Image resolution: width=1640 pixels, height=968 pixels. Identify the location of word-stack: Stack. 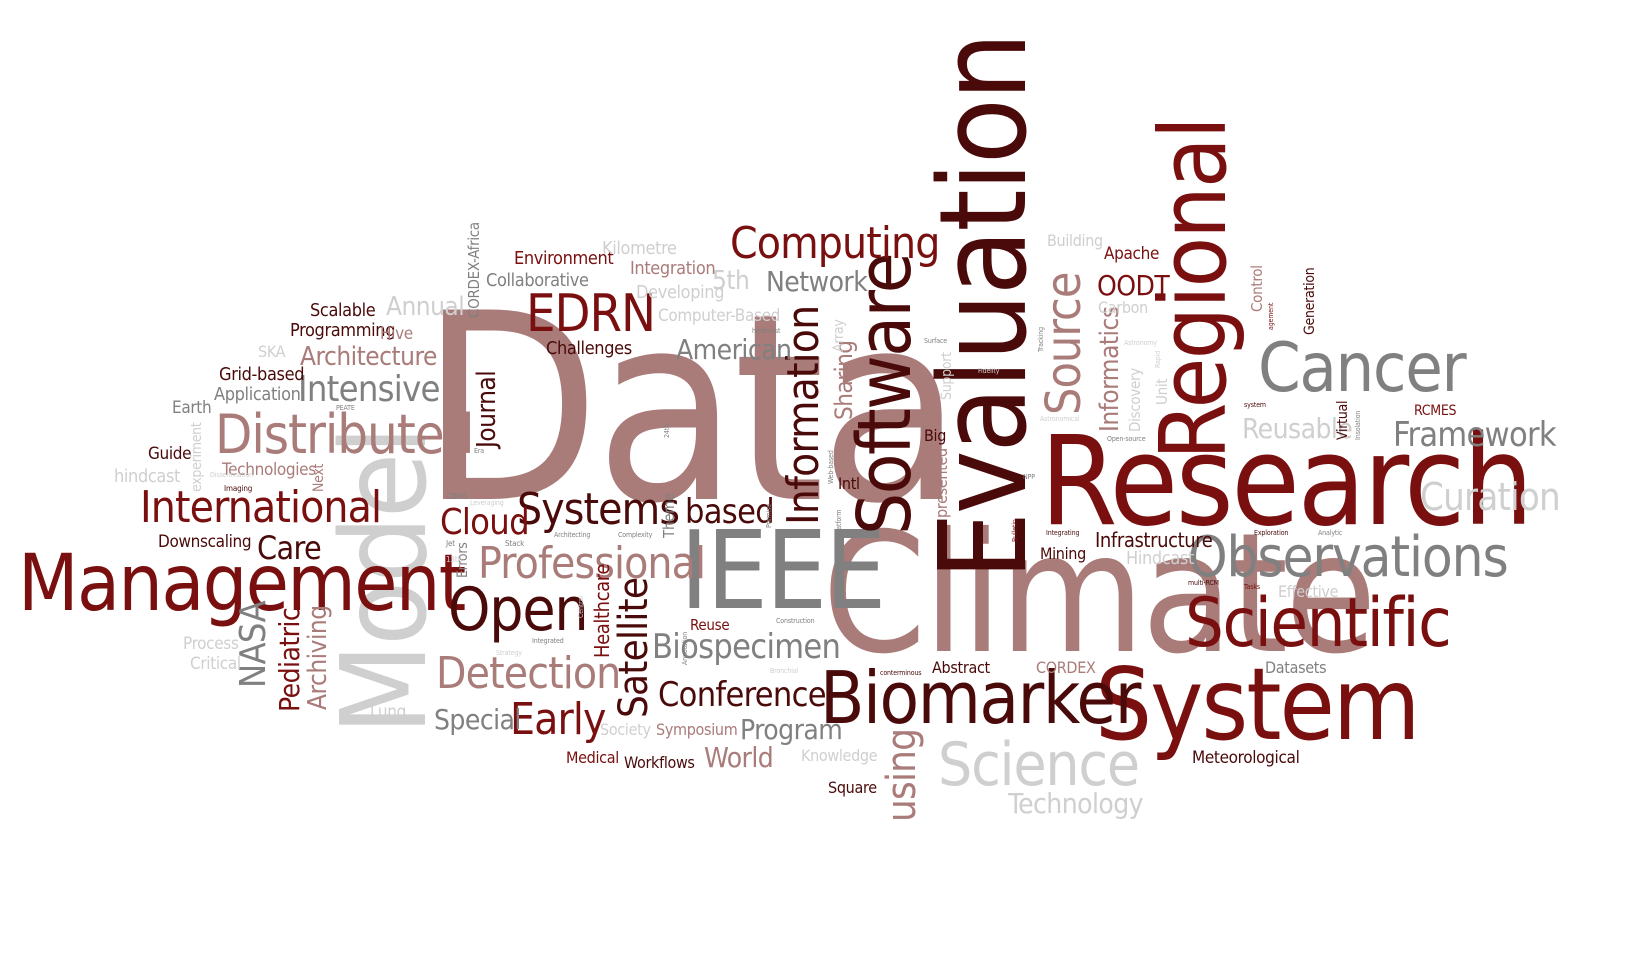
(515, 543).